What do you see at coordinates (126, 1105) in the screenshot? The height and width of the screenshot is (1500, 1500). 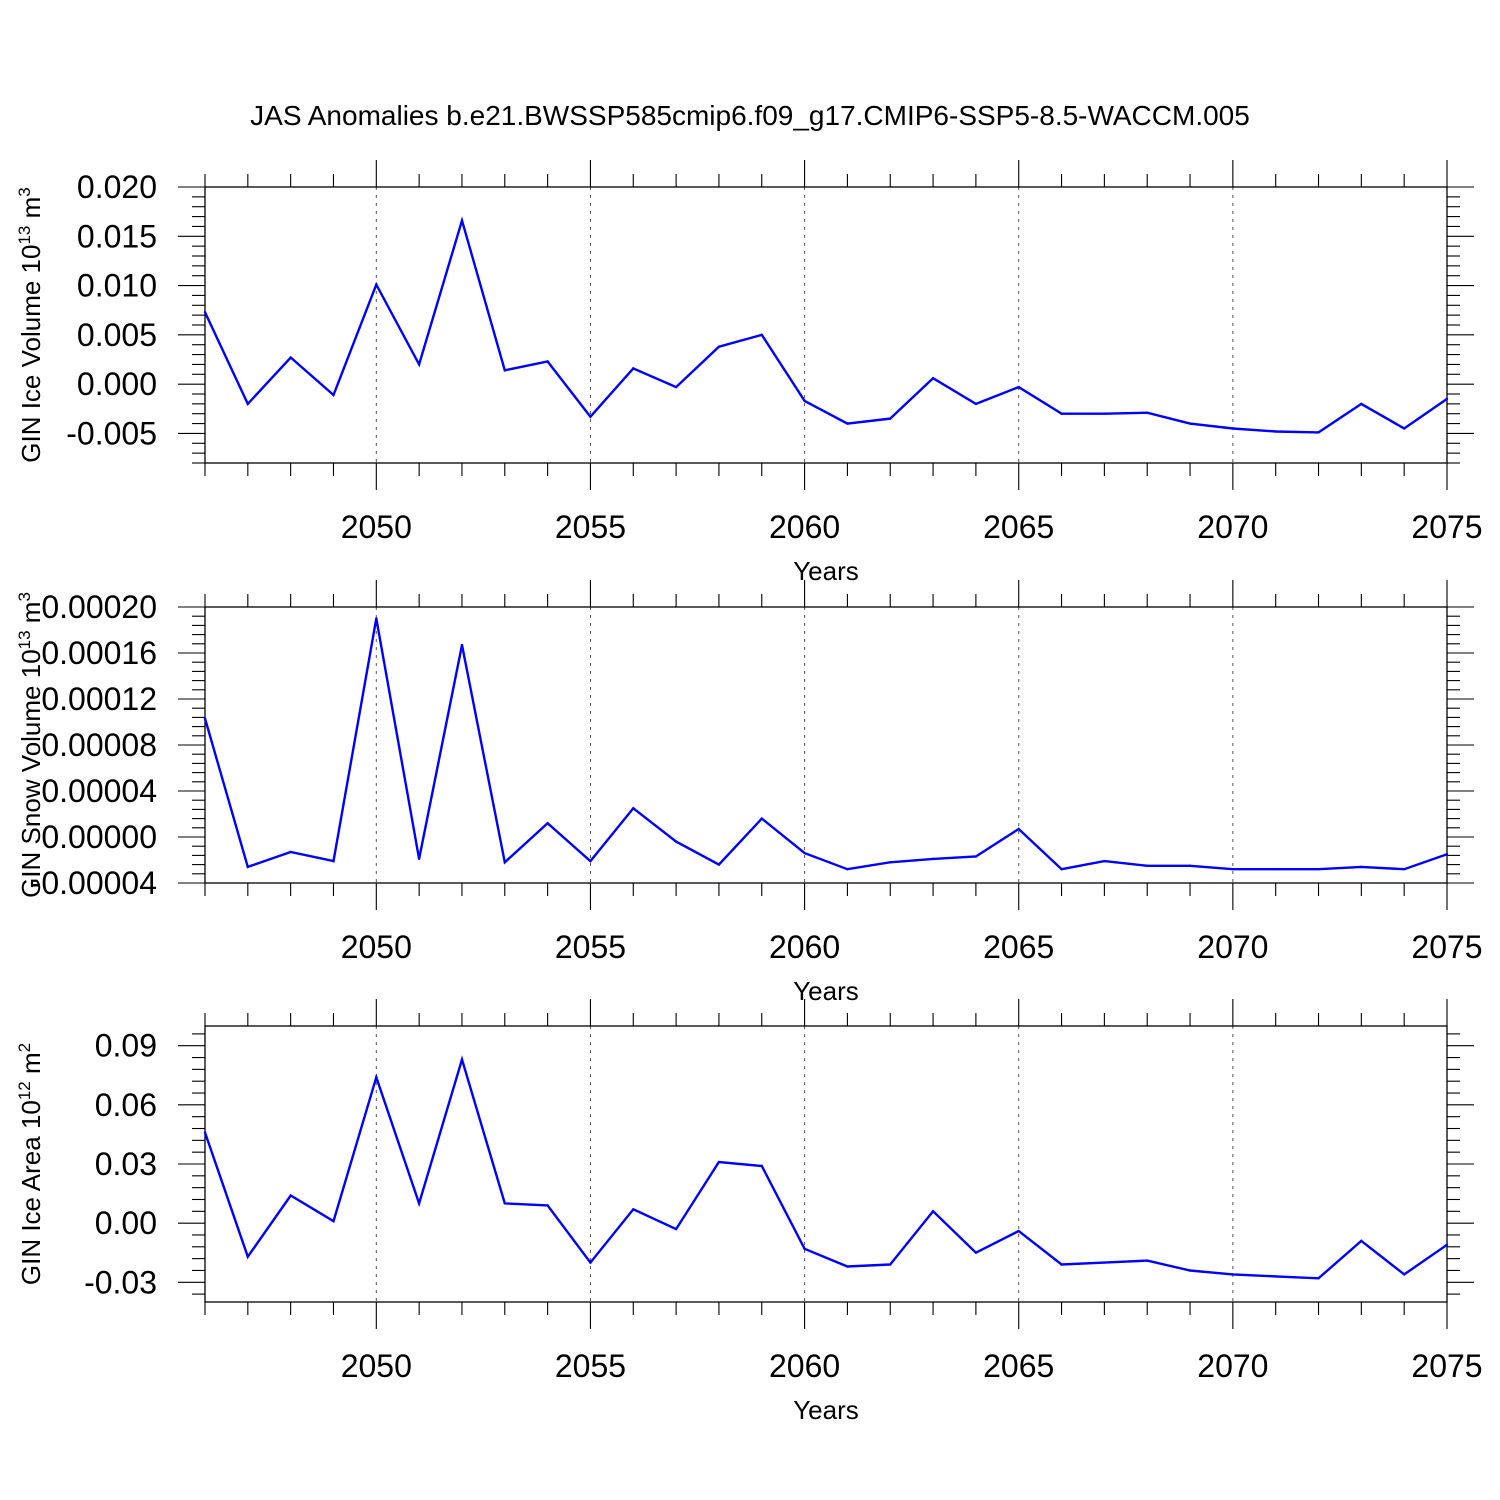 I see `y-tick-label: 0.06` at bounding box center [126, 1105].